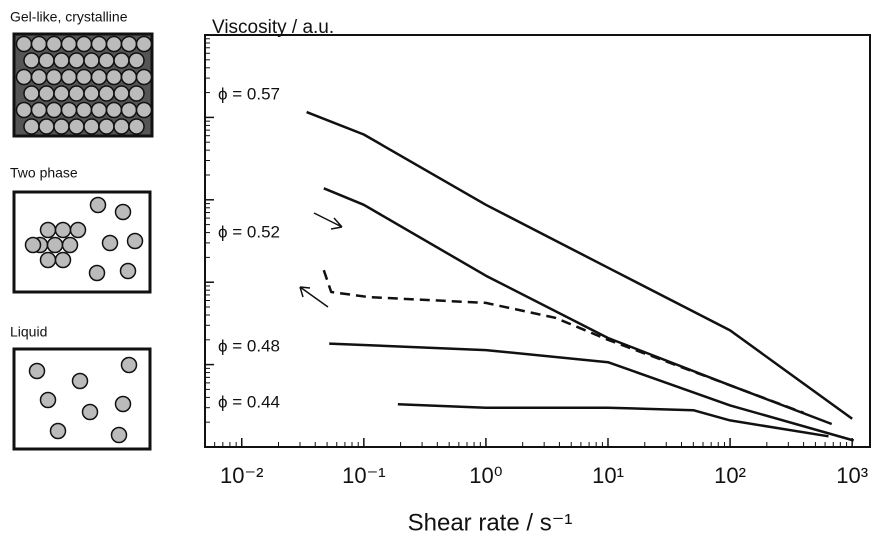  What do you see at coordinates (608, 475) in the screenshot?
I see `x-tick-label: 10¹` at bounding box center [608, 475].